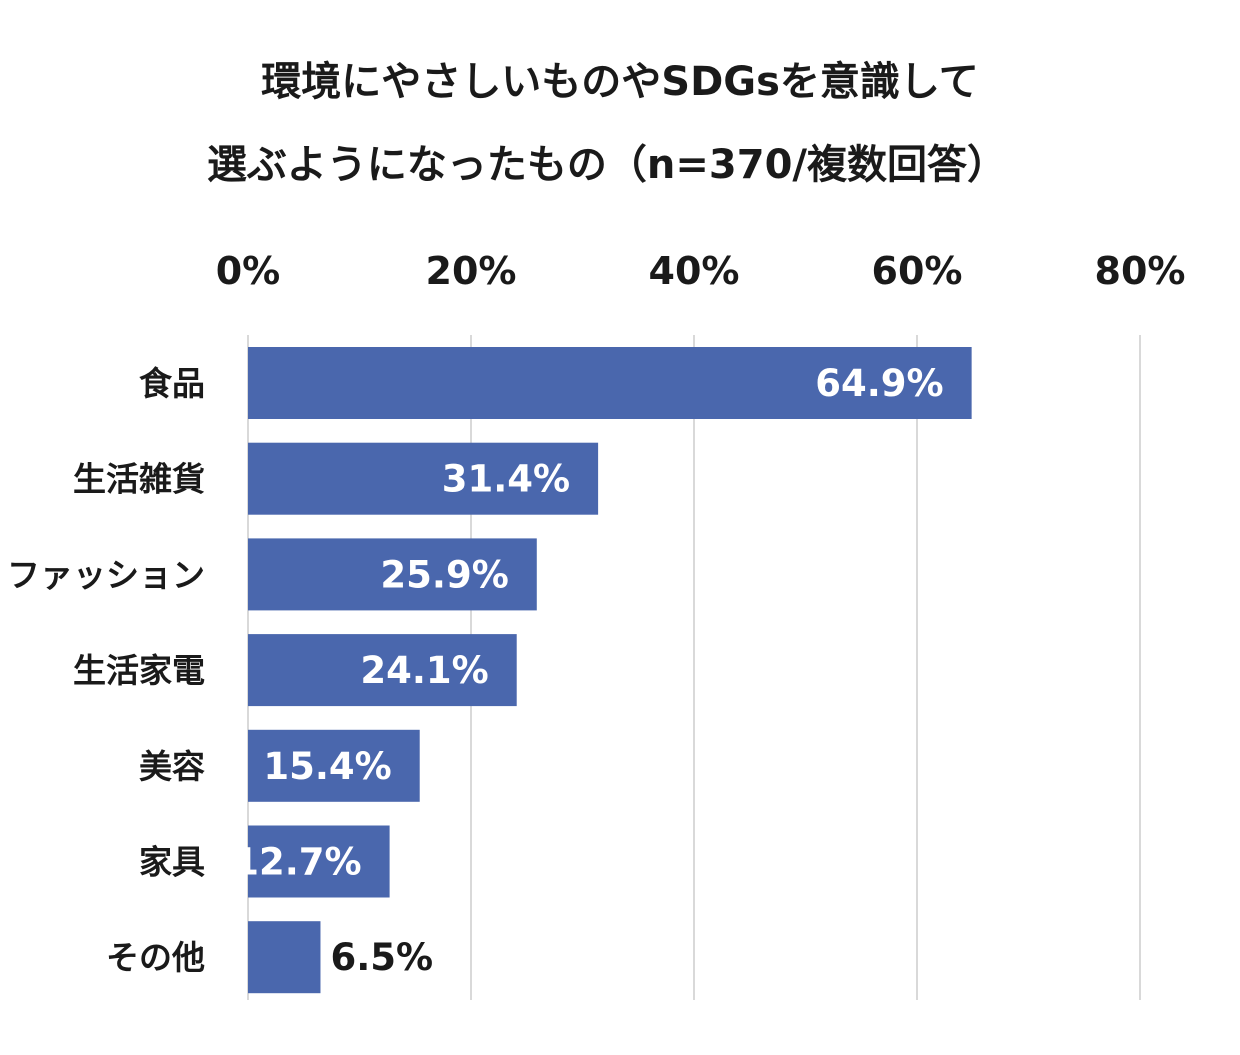 This screenshot has height=1055, width=1240. I want to click on x-tick-label: 20%, so click(471, 271).